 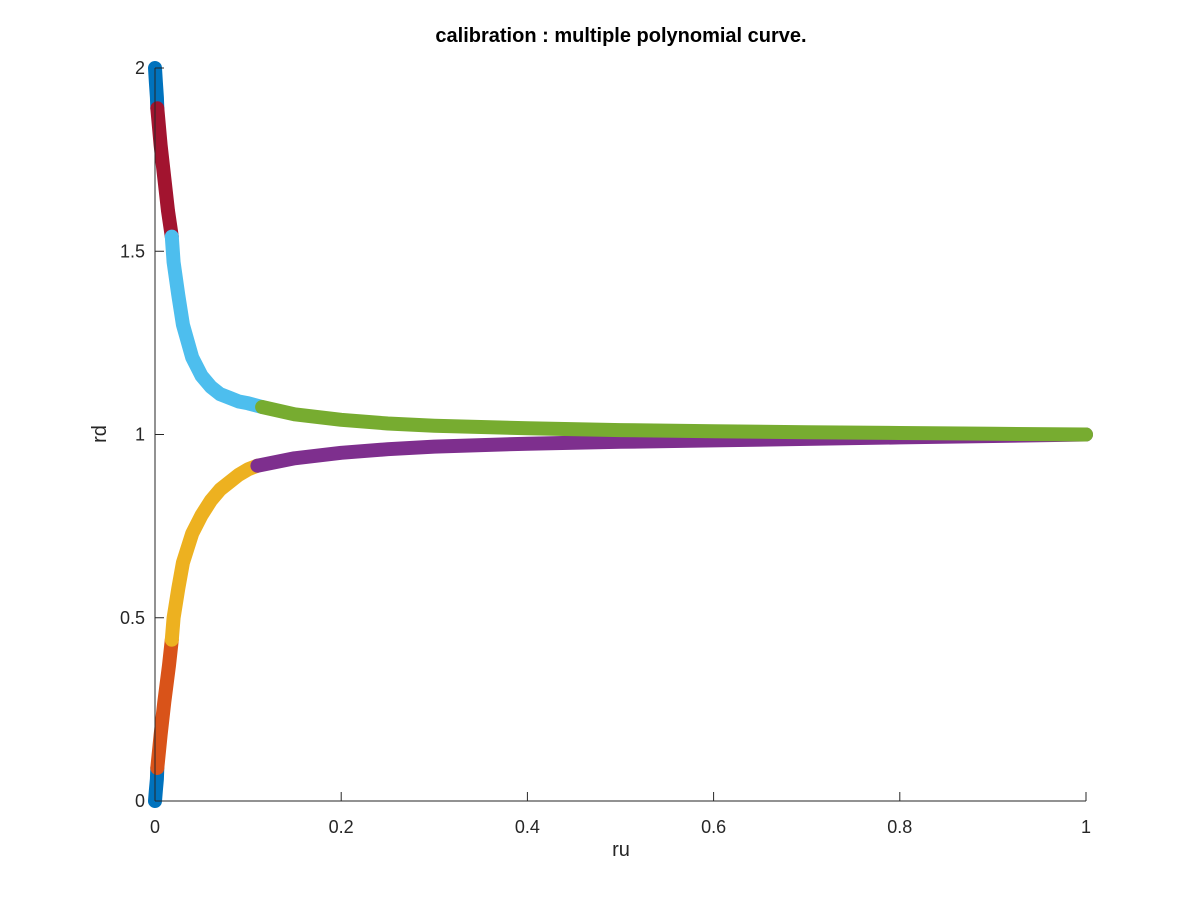 What do you see at coordinates (140, 435) in the screenshot?
I see `y-tick-label: 1` at bounding box center [140, 435].